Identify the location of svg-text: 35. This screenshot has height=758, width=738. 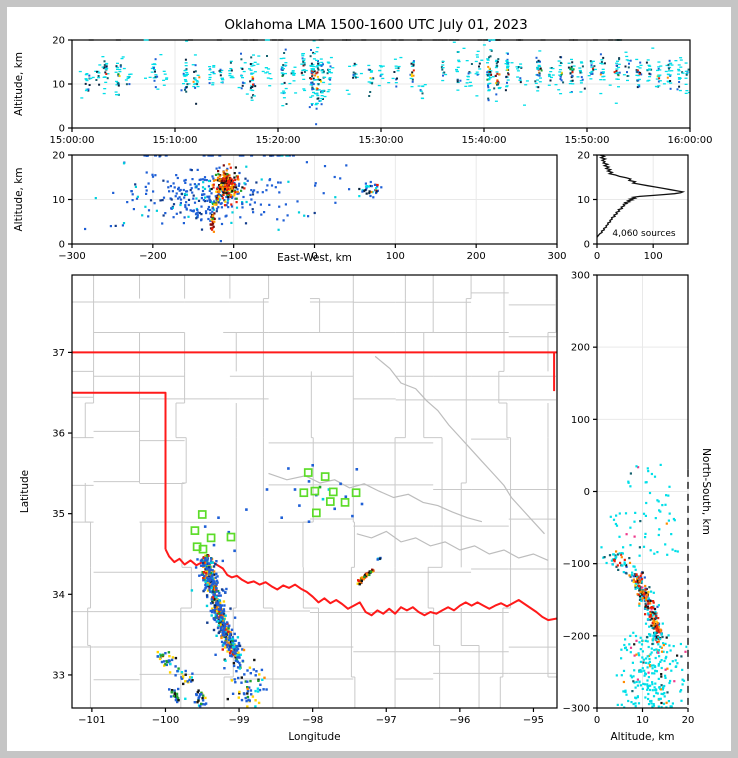
(58, 514).